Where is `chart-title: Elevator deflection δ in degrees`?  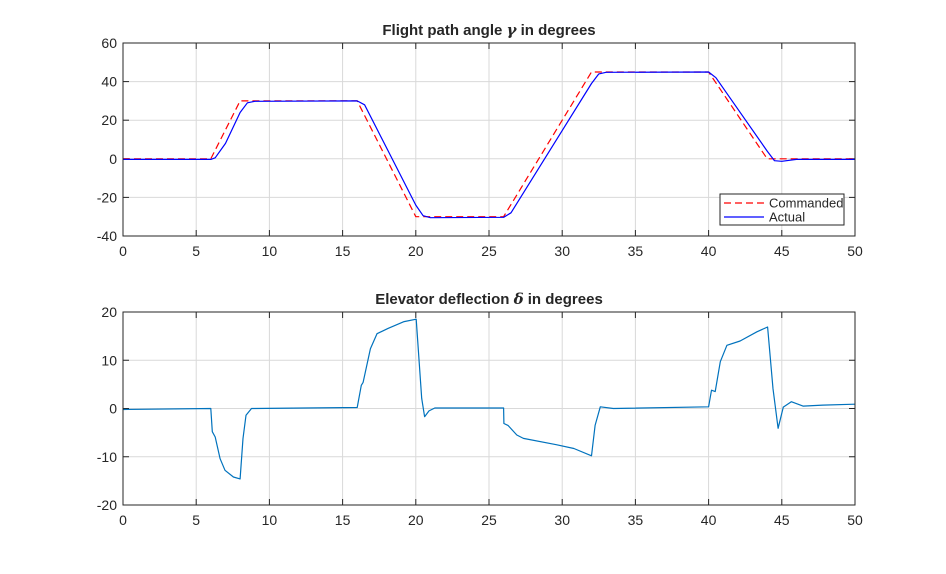
chart-title: Elevator deflection δ in degrees is located at coordinates (489, 299).